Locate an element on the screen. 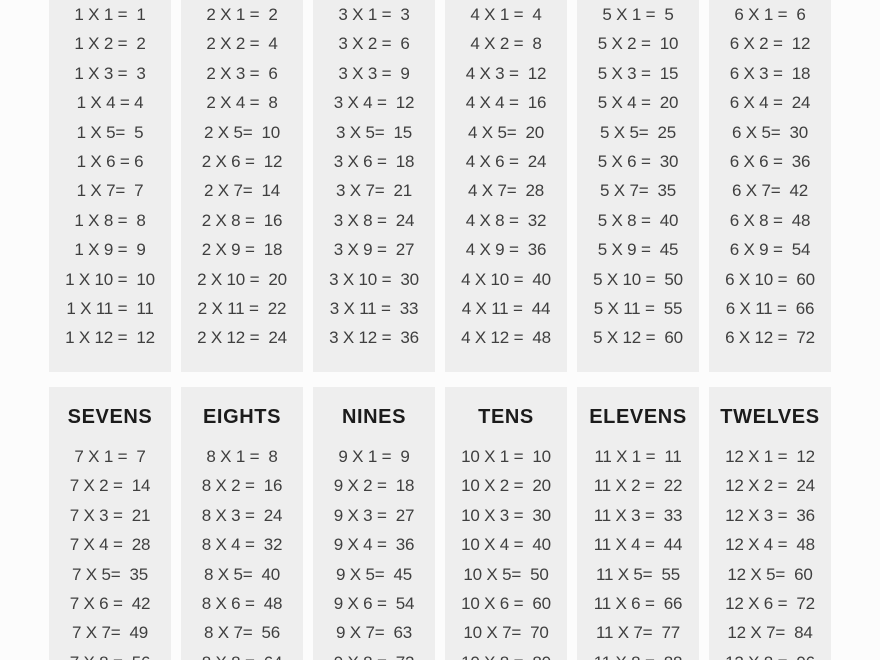  equation-row: 4 X 1 = 4 is located at coordinates (506, 14).